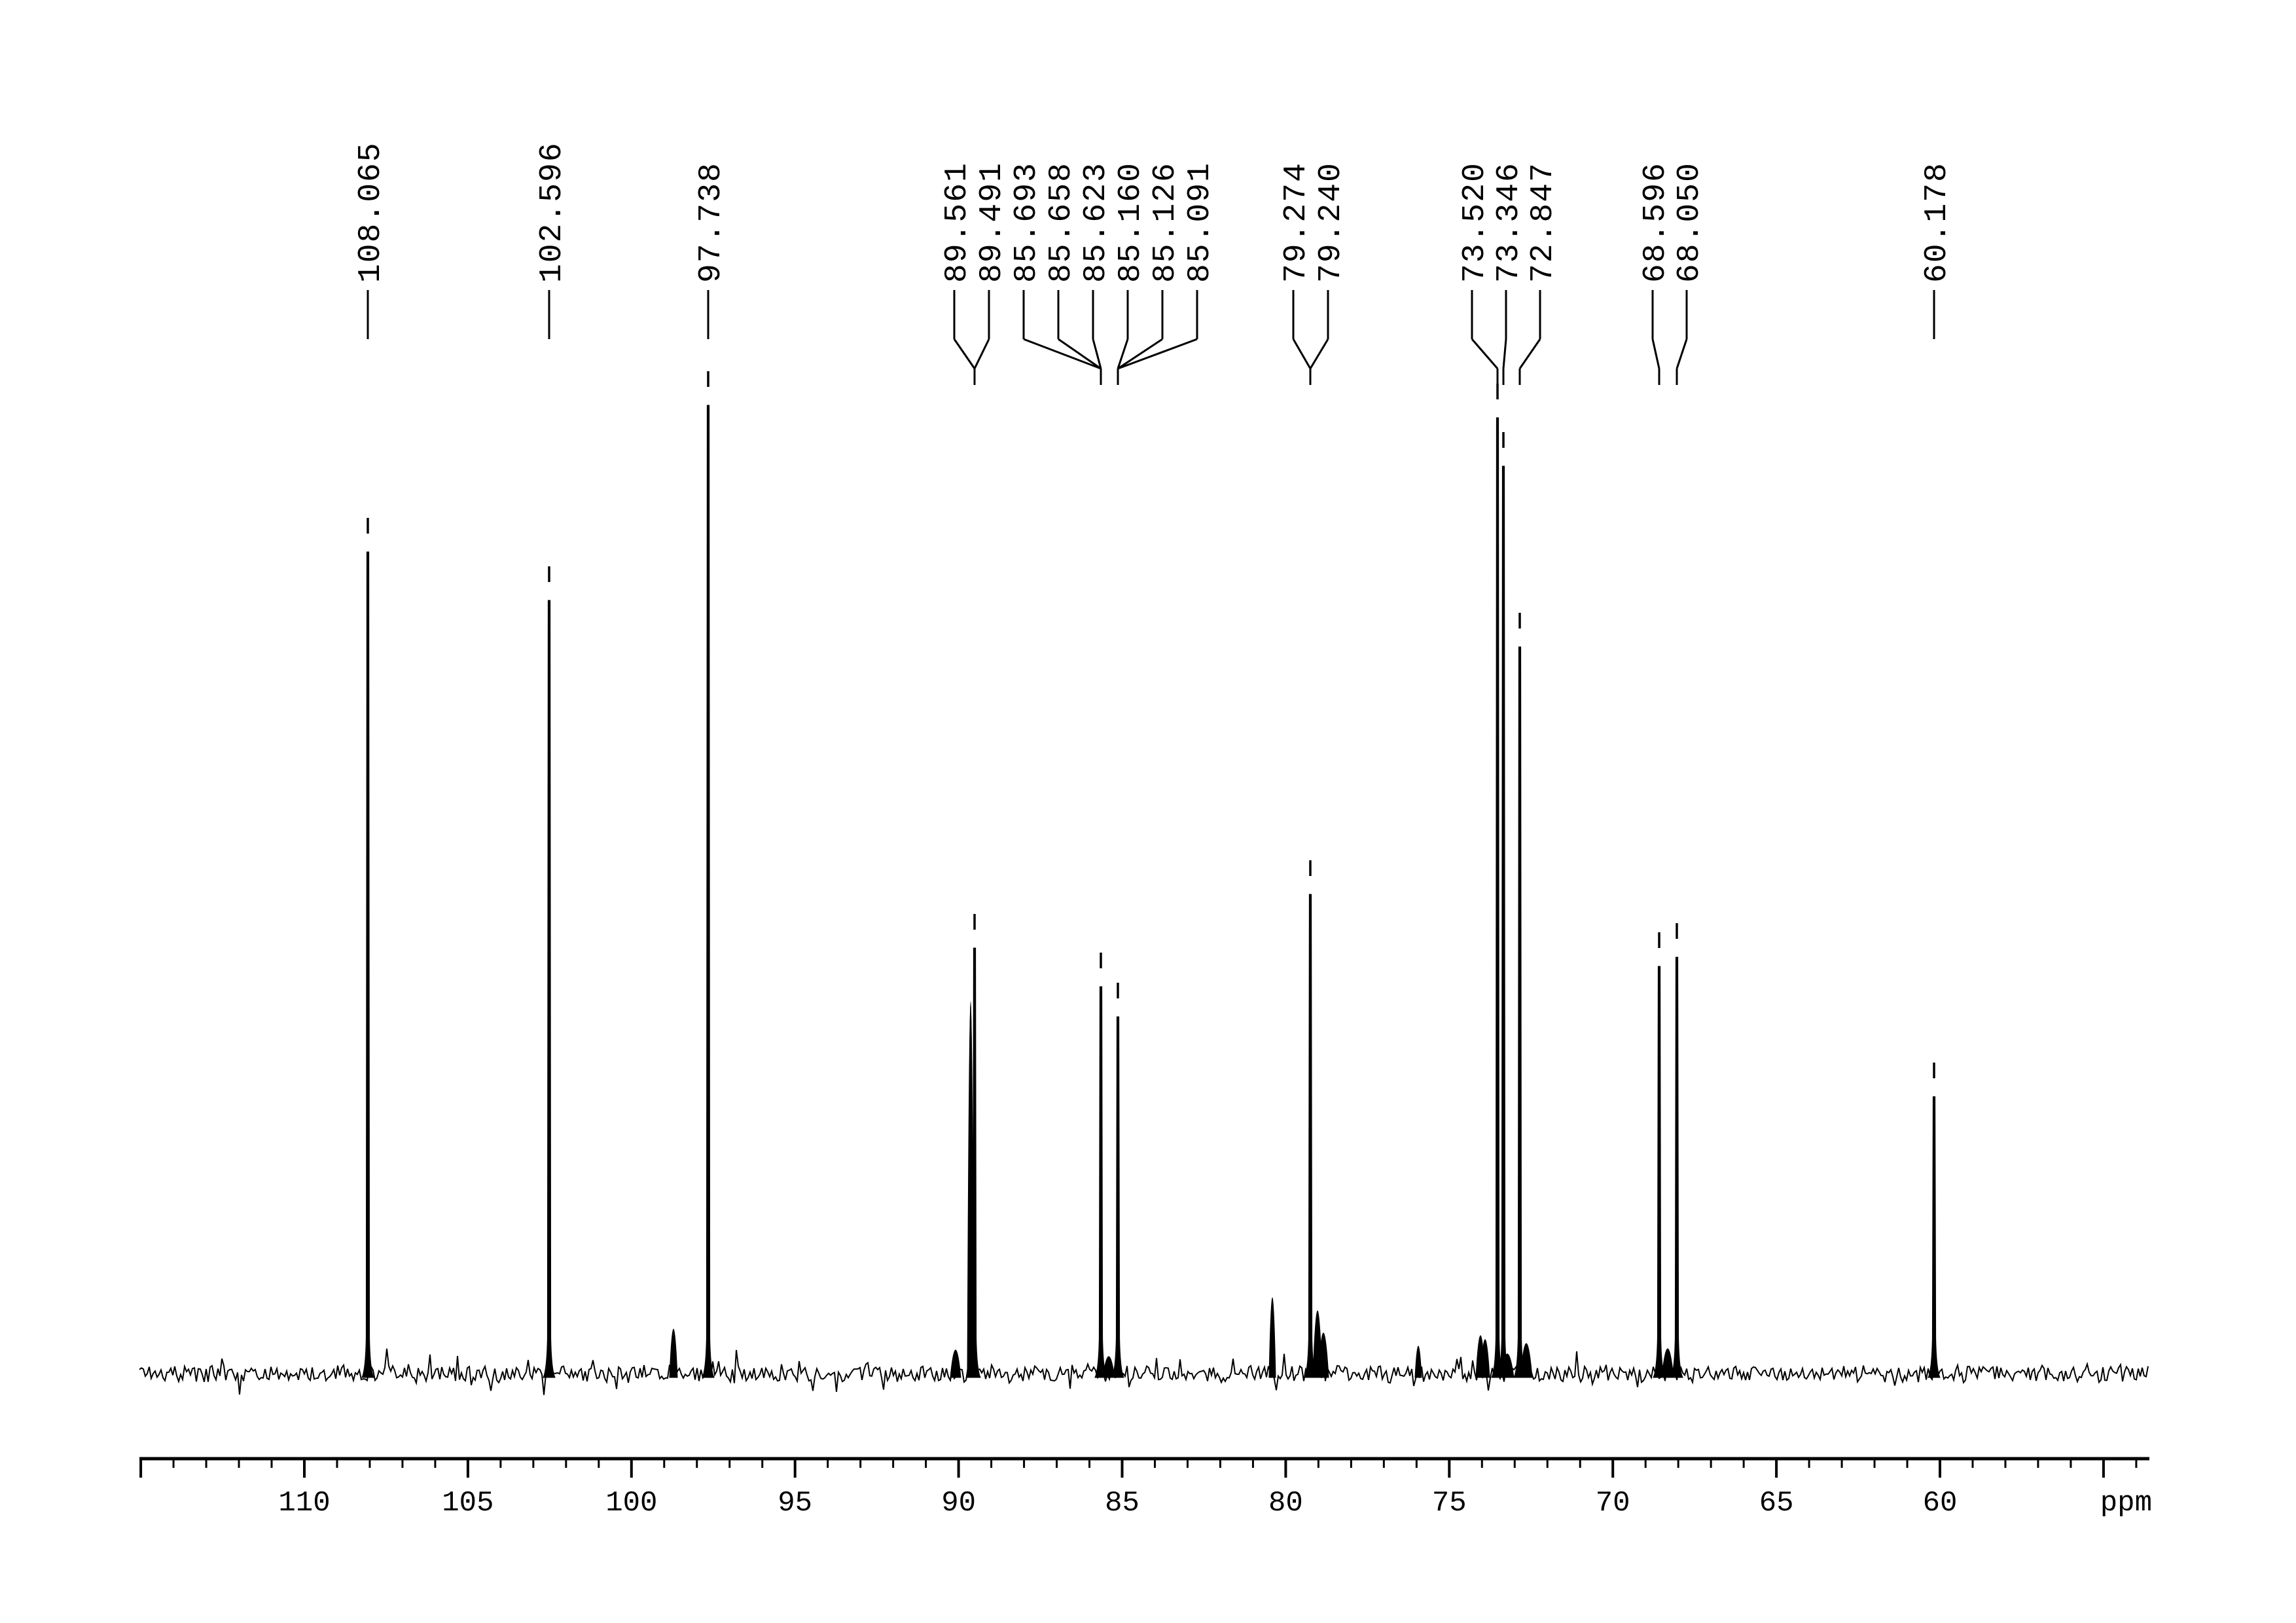  I want to click on axis-unit-label: ppm, so click(2126, 1503).